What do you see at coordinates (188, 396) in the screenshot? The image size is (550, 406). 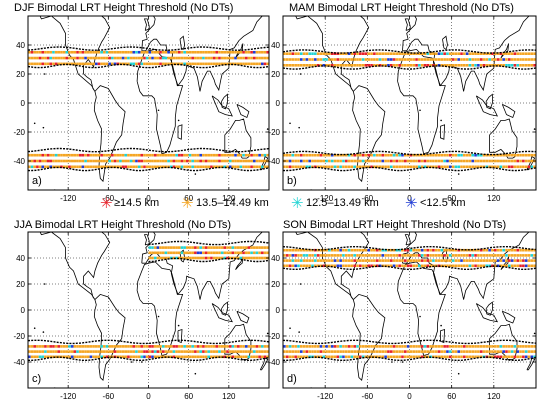 I see `x-tick-label: 60` at bounding box center [188, 396].